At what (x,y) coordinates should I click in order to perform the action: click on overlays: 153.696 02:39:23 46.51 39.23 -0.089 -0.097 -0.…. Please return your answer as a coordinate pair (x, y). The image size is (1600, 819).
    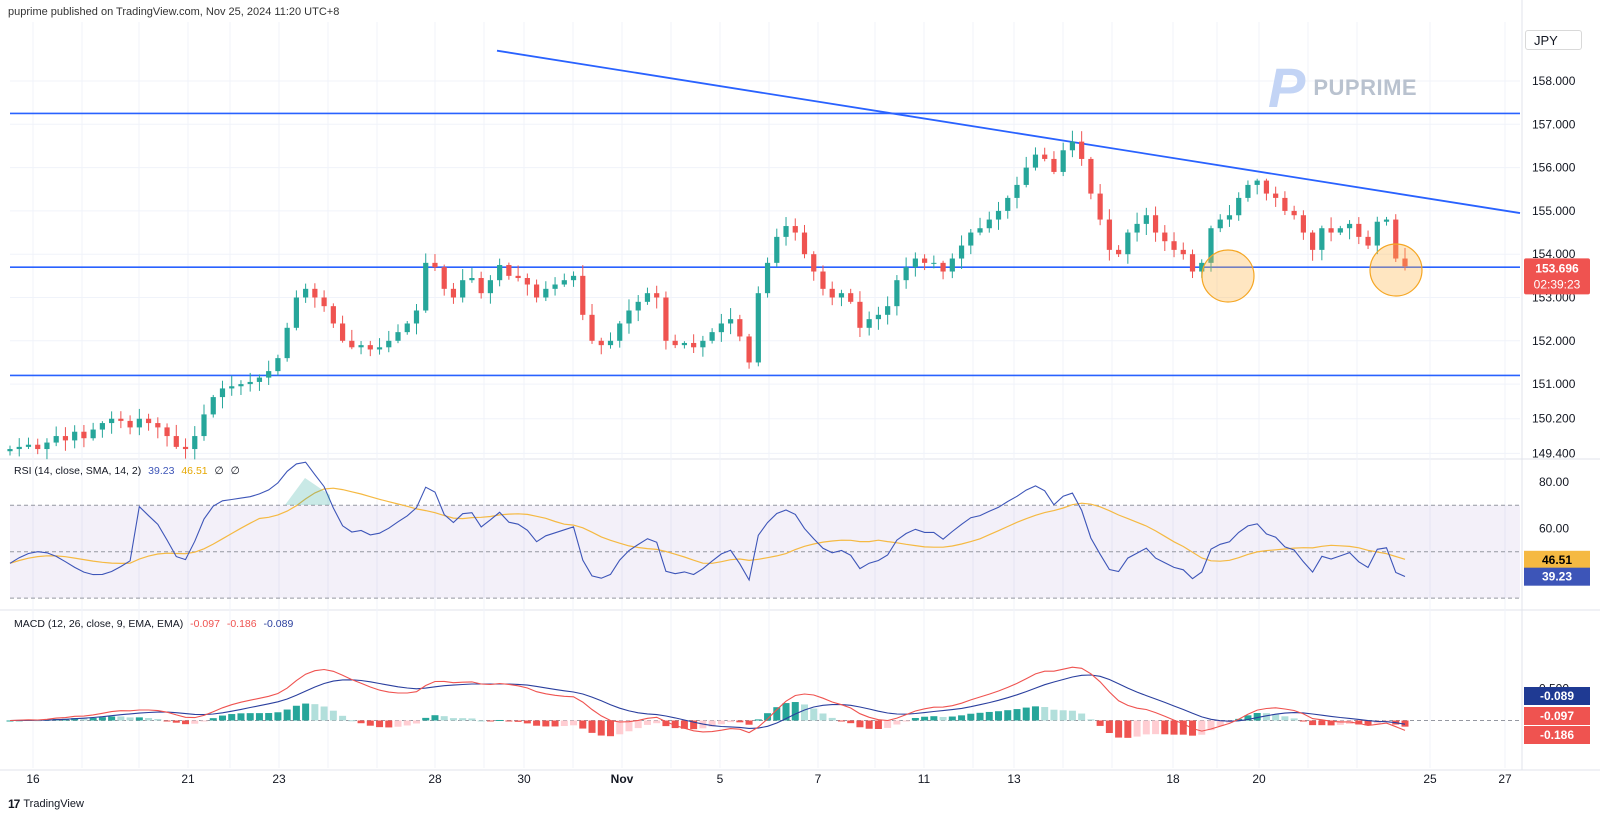
    Looking at the image, I should click on (1395, 493).